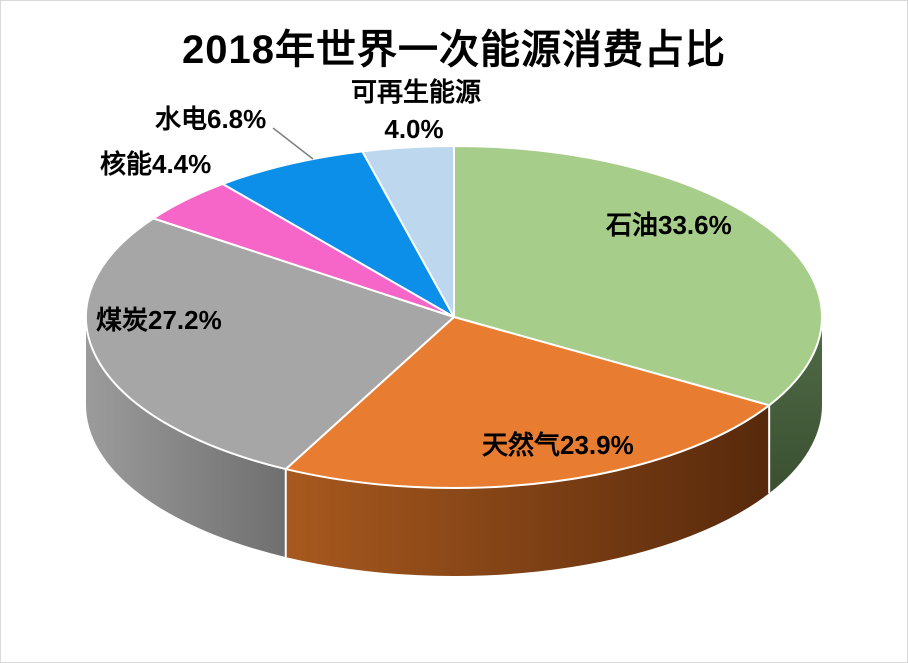 The height and width of the screenshot is (663, 908). I want to click on pie-side-煤炭, so click(186, 437).